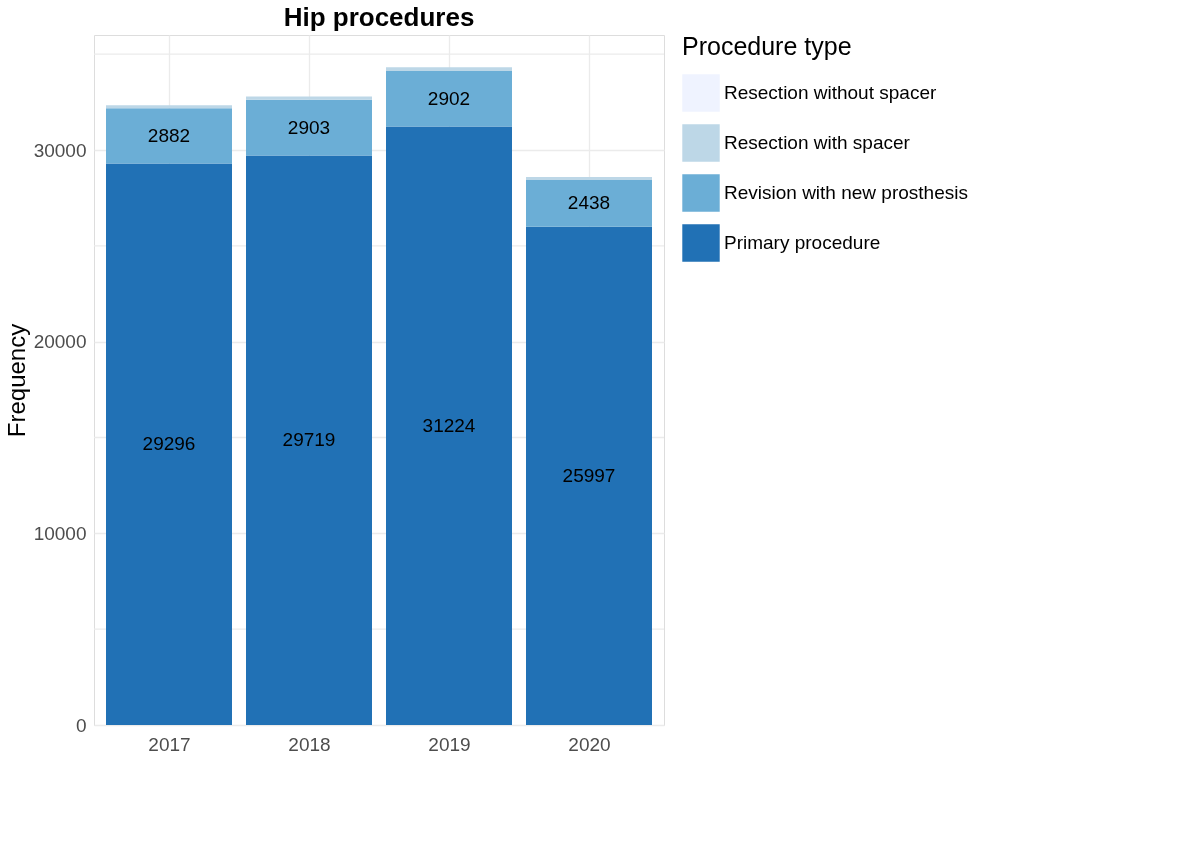 The width and height of the screenshot is (1183, 863). Describe the element at coordinates (379, 17) in the screenshot. I see `chart-title: Hip procedures` at that location.